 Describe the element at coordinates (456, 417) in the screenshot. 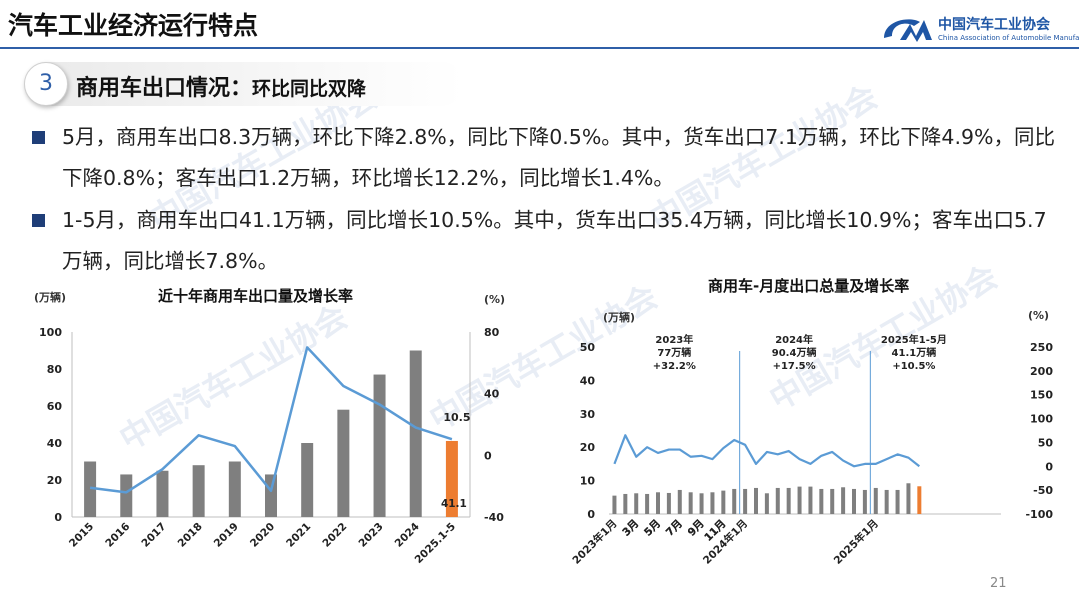

I see `chart1-line-label: 10.5` at that location.